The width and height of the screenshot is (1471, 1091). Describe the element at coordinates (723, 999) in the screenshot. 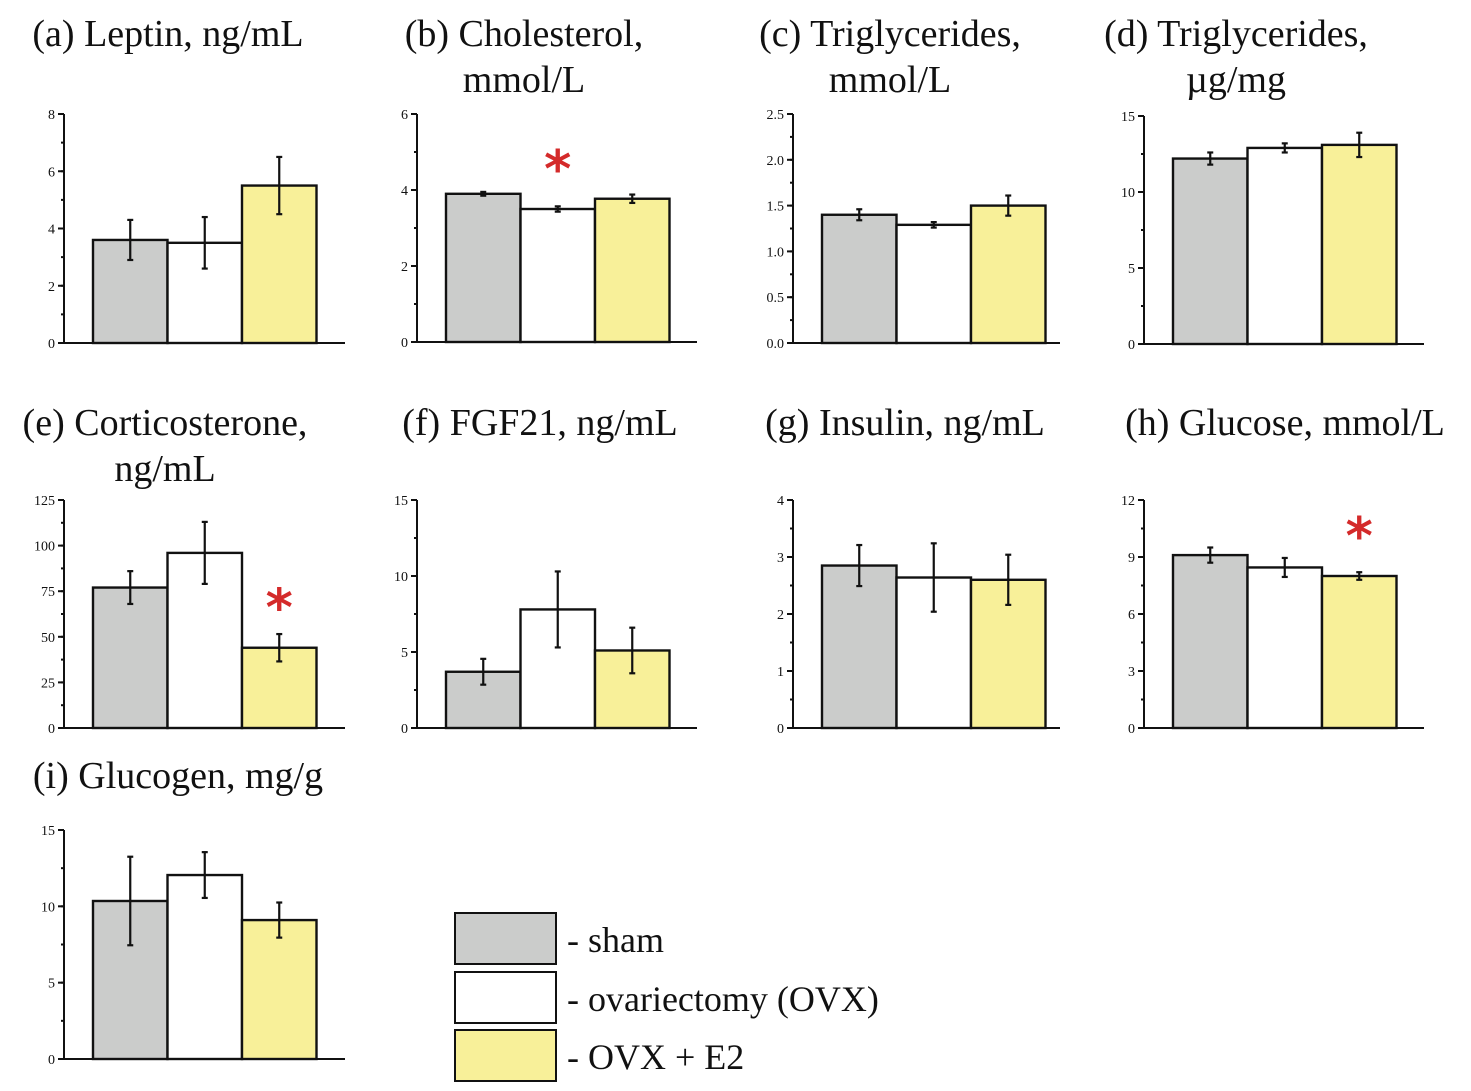

I see `legend-label: - ovariectomy (OVX)` at that location.